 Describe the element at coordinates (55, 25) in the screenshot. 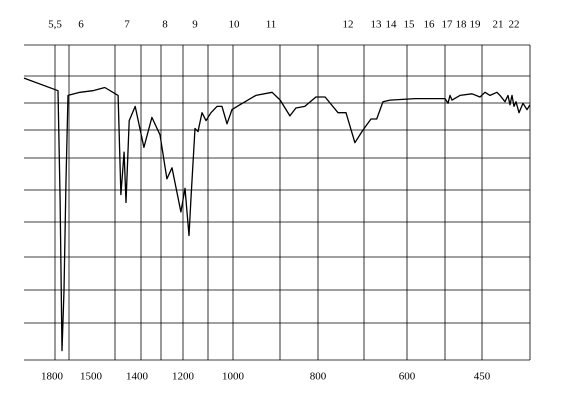

I see `top-tick-label: 5,5` at that location.